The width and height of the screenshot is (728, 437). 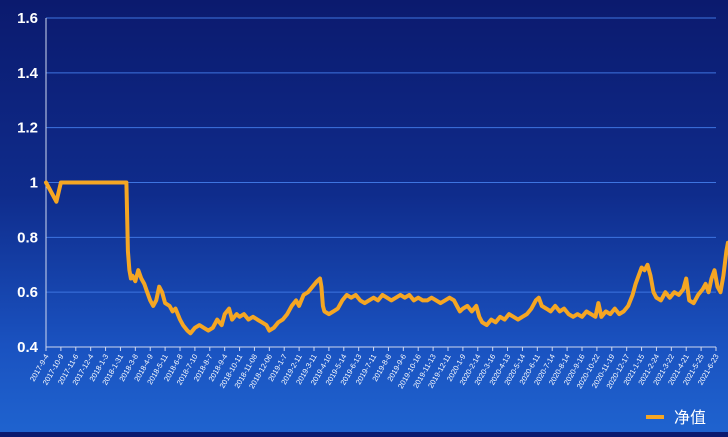 What do you see at coordinates (27, 18) in the screenshot?
I see `y-tick-label: 1.6` at bounding box center [27, 18].